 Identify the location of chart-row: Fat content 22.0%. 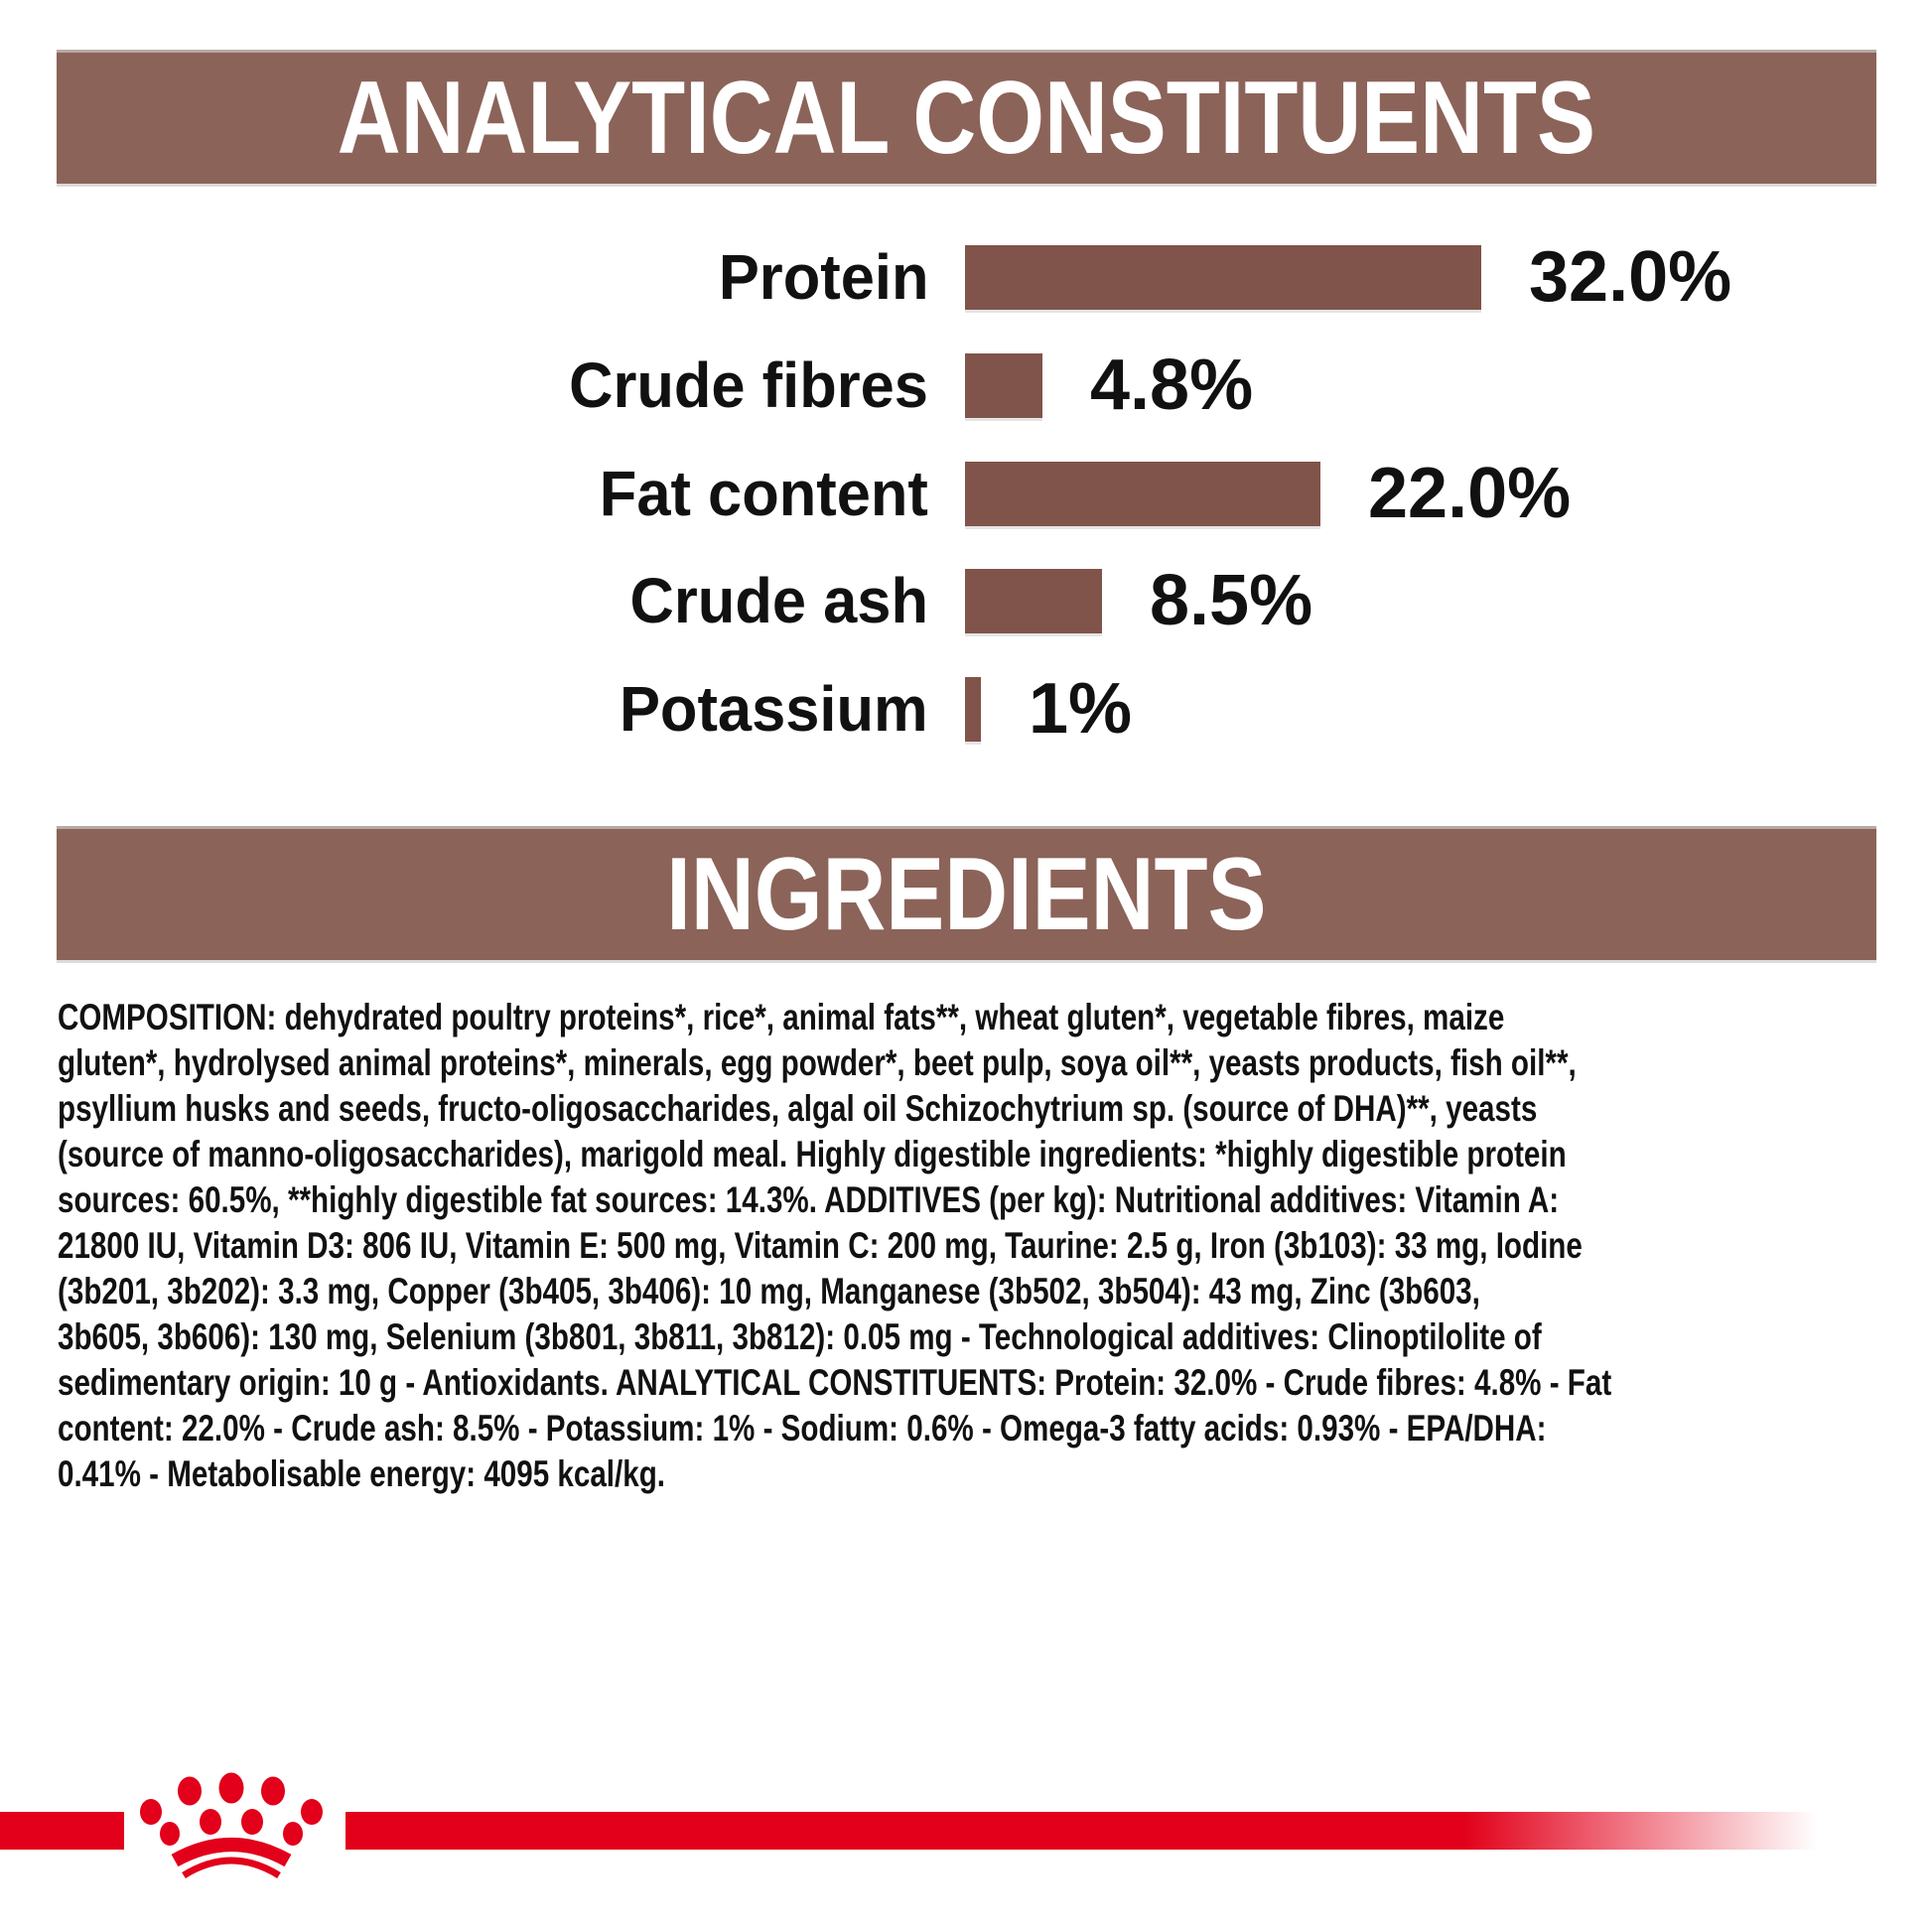
(966, 494).